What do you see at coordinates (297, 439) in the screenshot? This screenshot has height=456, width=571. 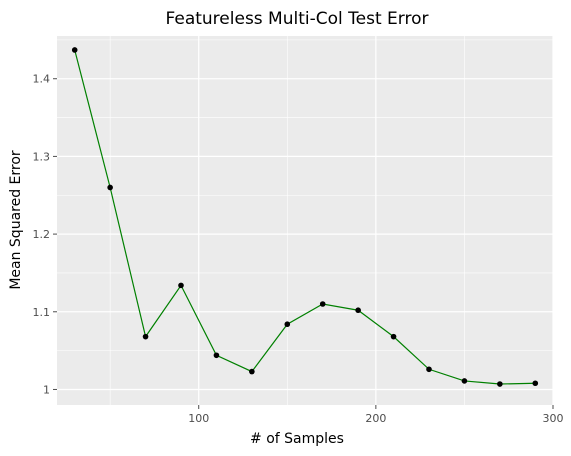 I see `x-axis-label: # of Samples` at bounding box center [297, 439].